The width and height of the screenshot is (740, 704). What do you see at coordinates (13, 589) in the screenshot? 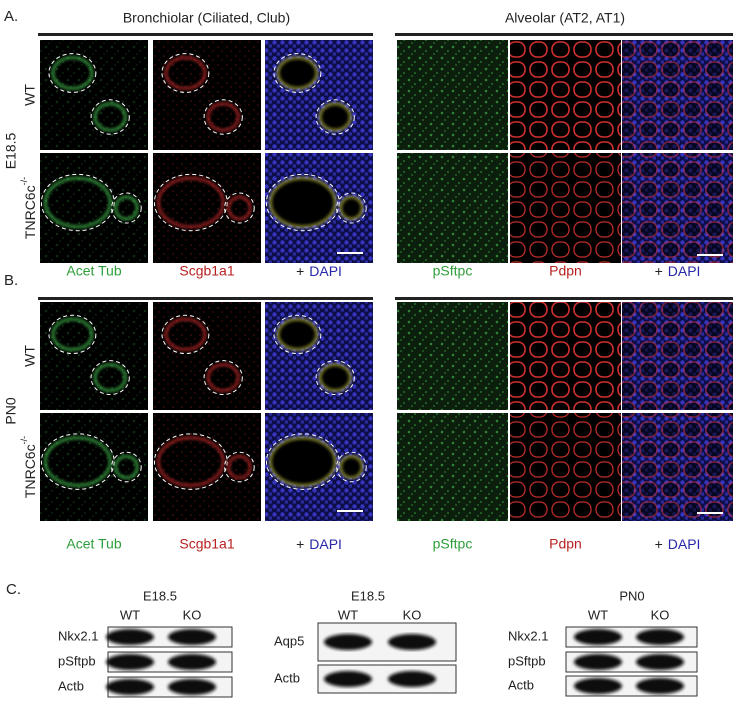
I see `panel-letter: C.` at bounding box center [13, 589].